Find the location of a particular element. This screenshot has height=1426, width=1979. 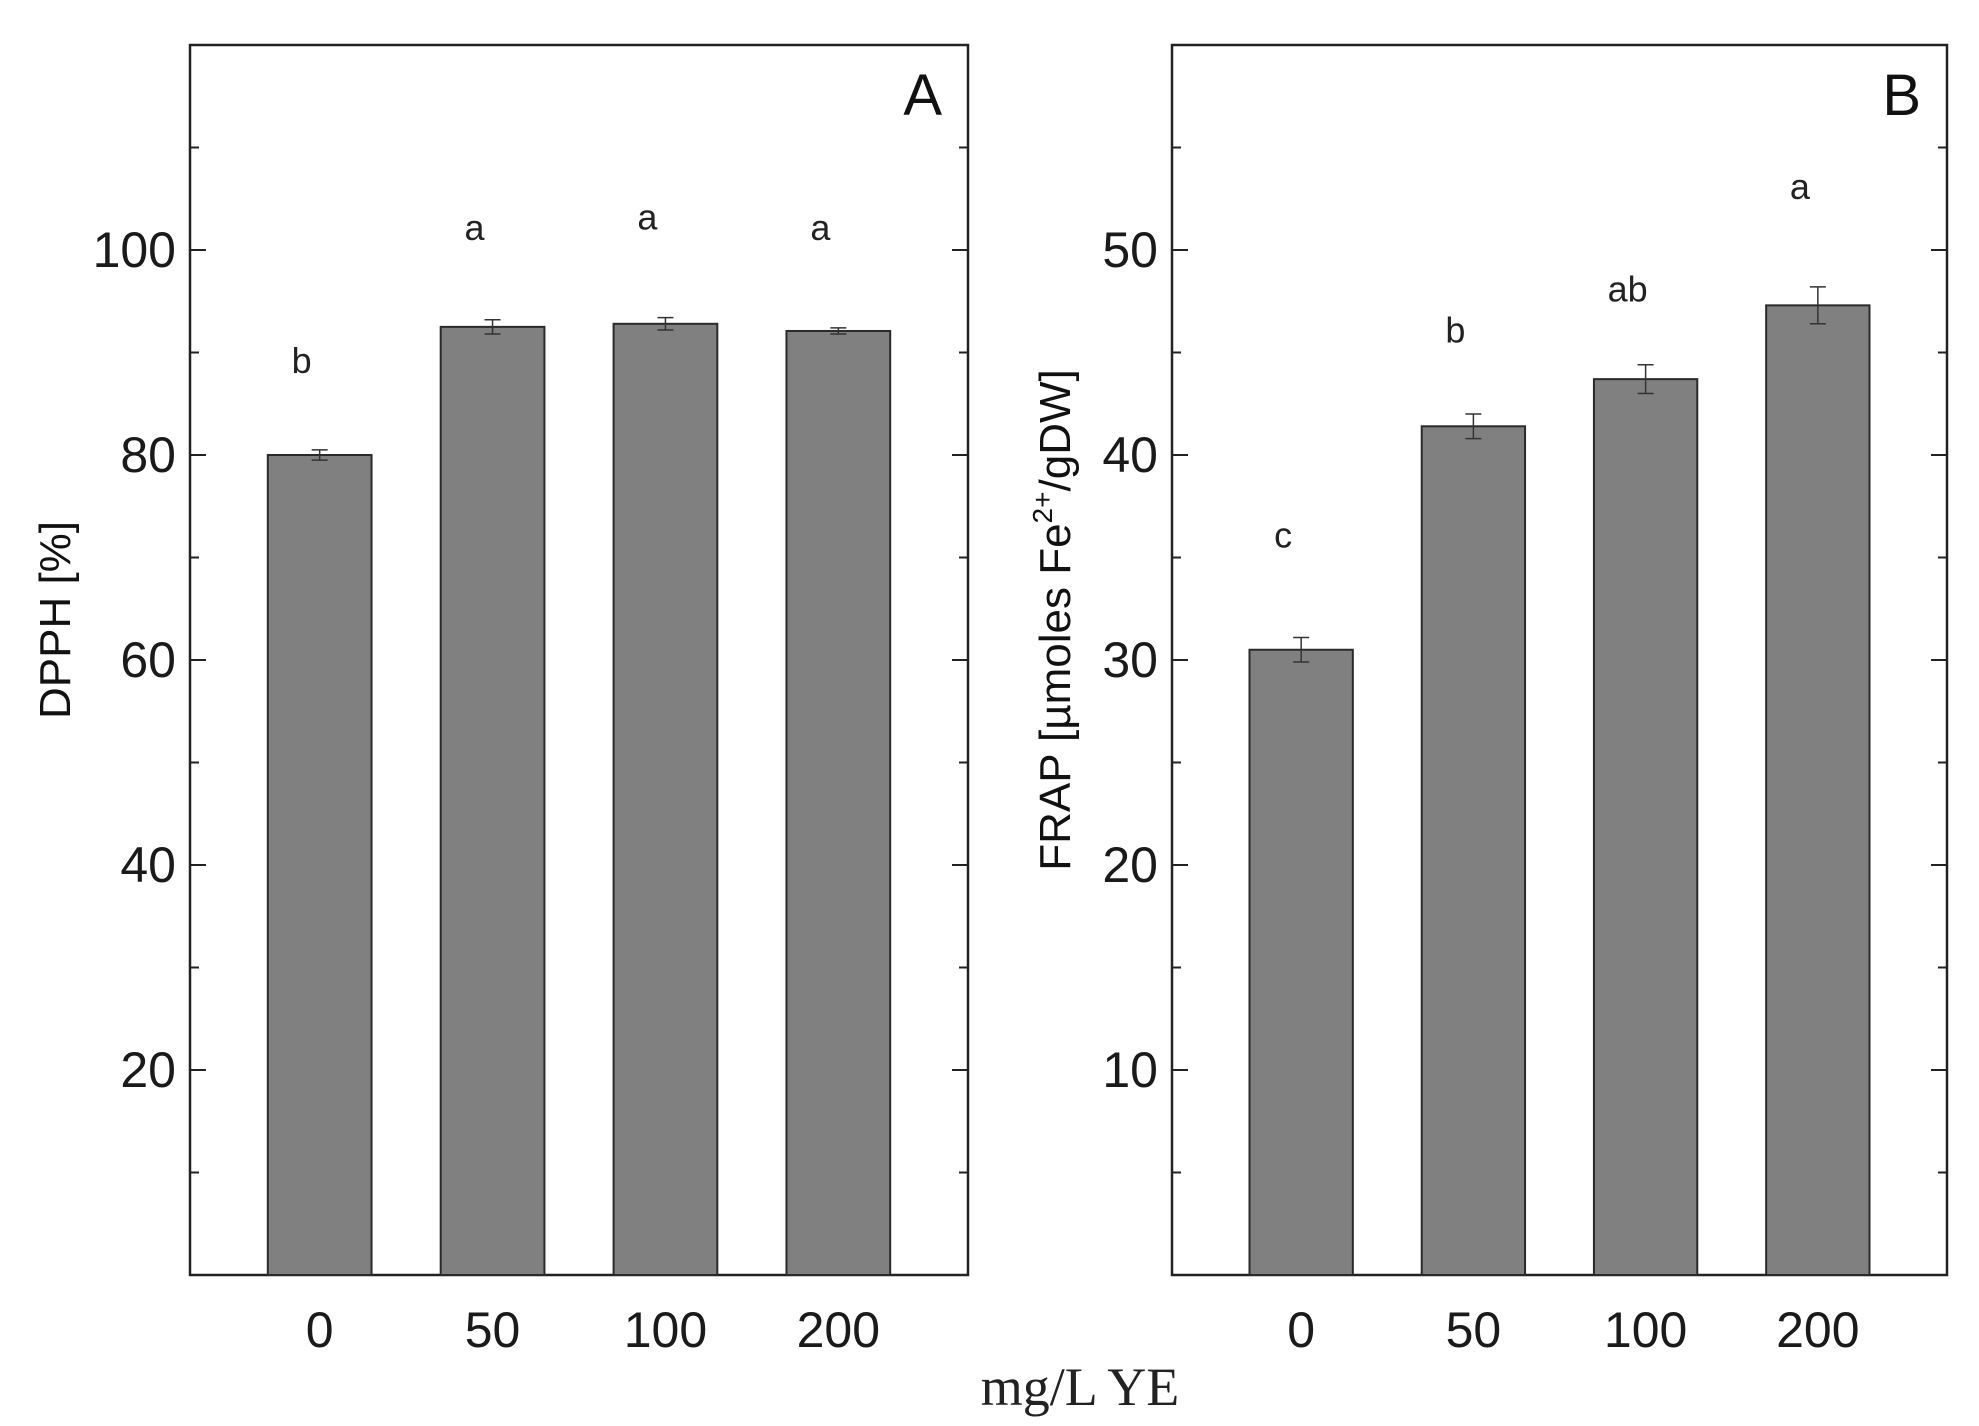

y-axis-title-b: FRAP [µmoles Fe2+/gDW] is located at coordinates (1053, 619).